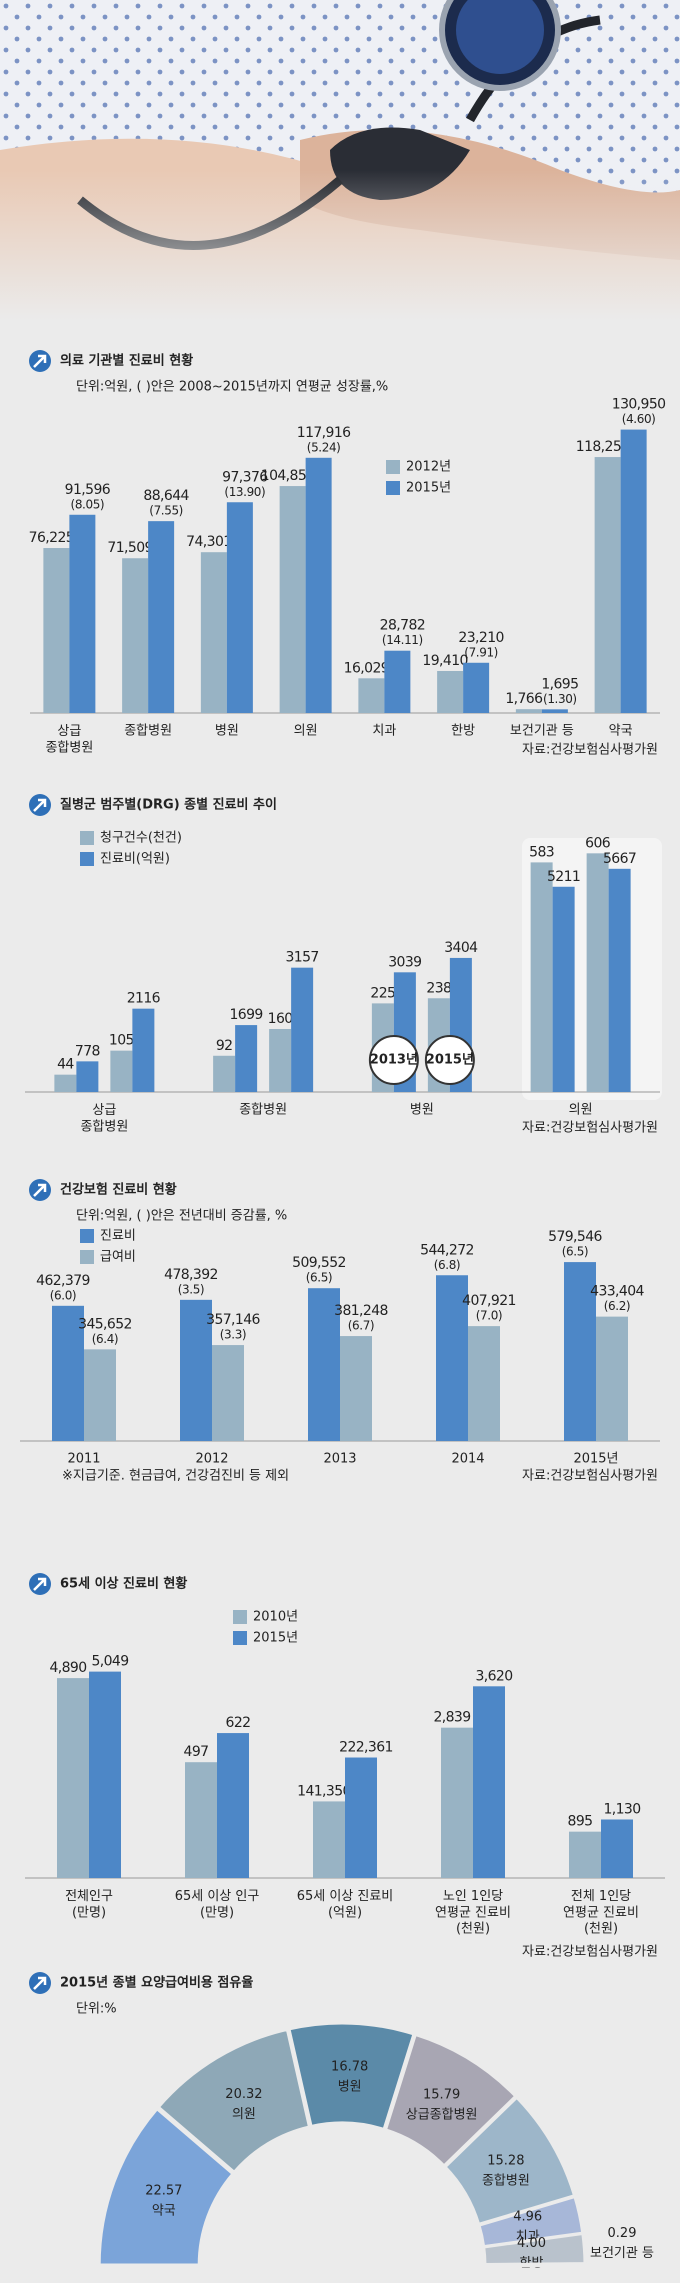 The height and width of the screenshot is (2283, 680). What do you see at coordinates (340, 160) in the screenshot?
I see `header-photo` at bounding box center [340, 160].